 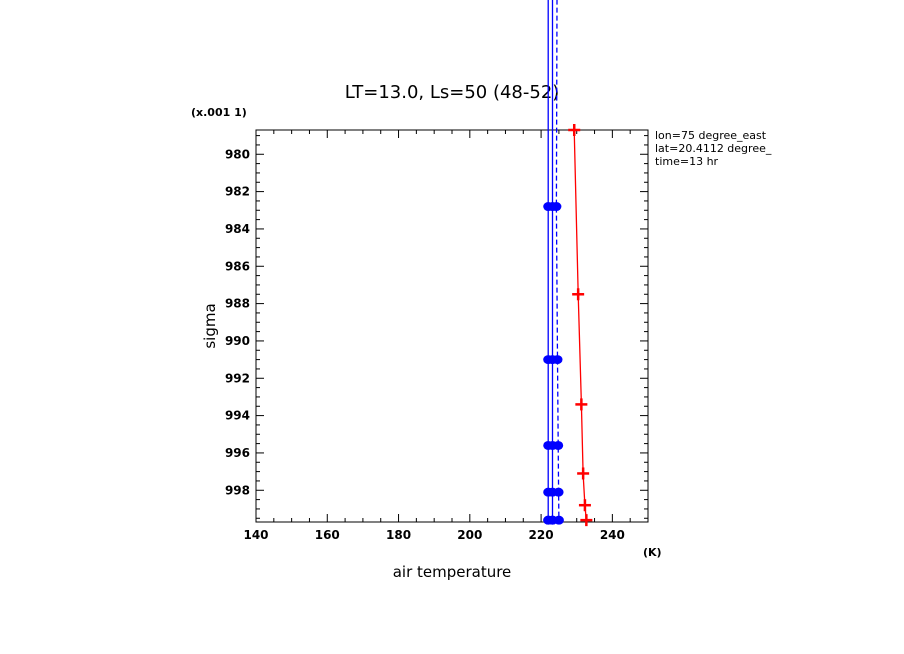 I want to click on x-tick-label: 180, so click(x=398, y=535).